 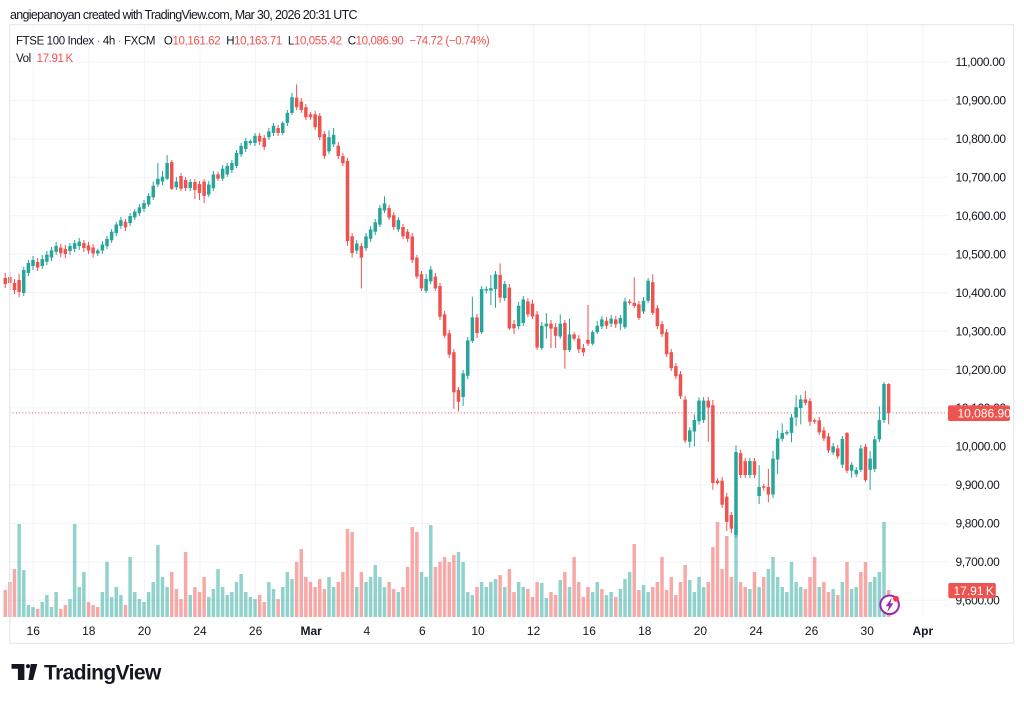 I want to click on svg-text: Apr, so click(x=922, y=631).